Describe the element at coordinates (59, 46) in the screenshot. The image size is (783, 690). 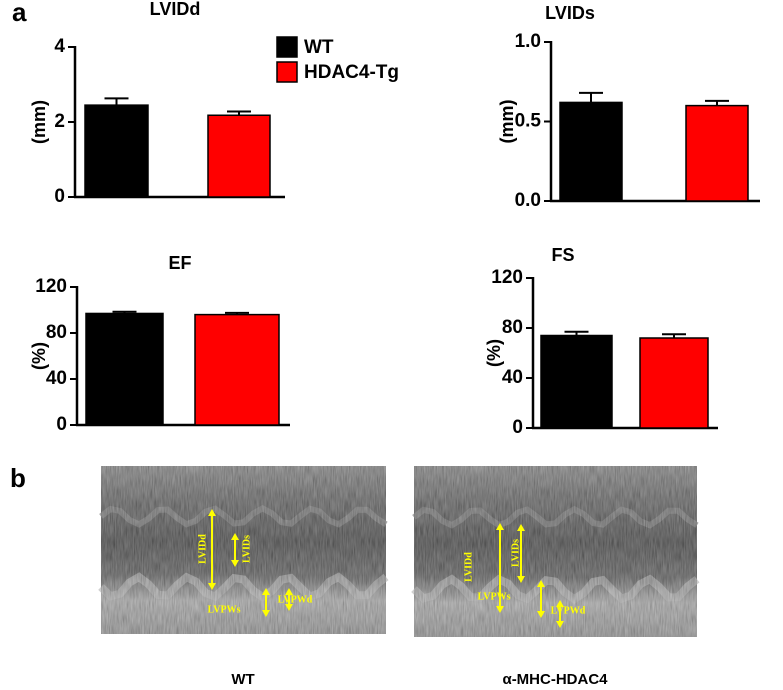
I see `y-tick-label: 4` at that location.